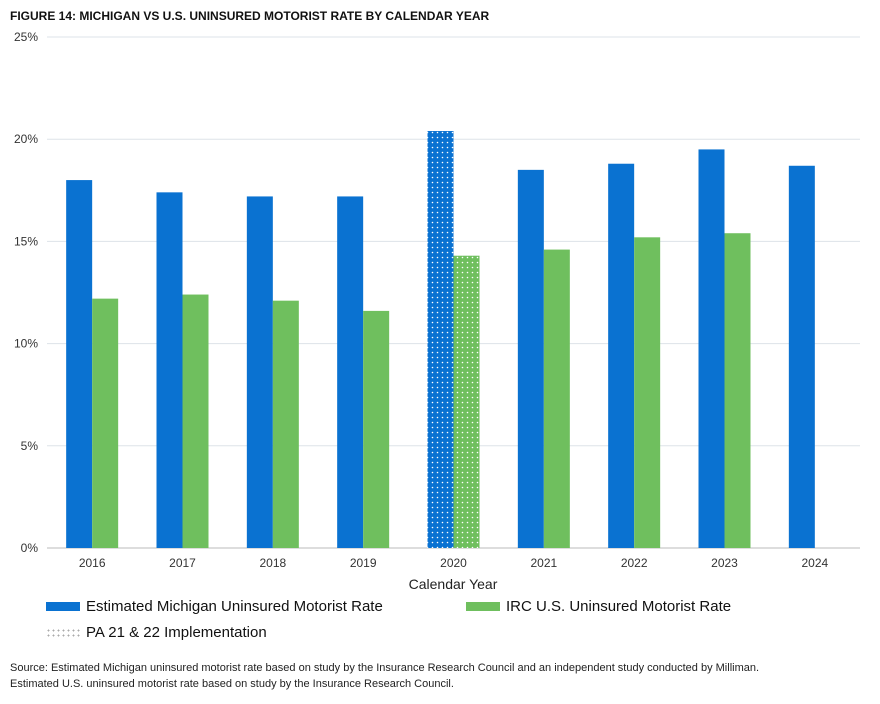 This screenshot has width=880, height=704. What do you see at coordinates (272, 563) in the screenshot?
I see `x-tick-label: 2018` at bounding box center [272, 563].